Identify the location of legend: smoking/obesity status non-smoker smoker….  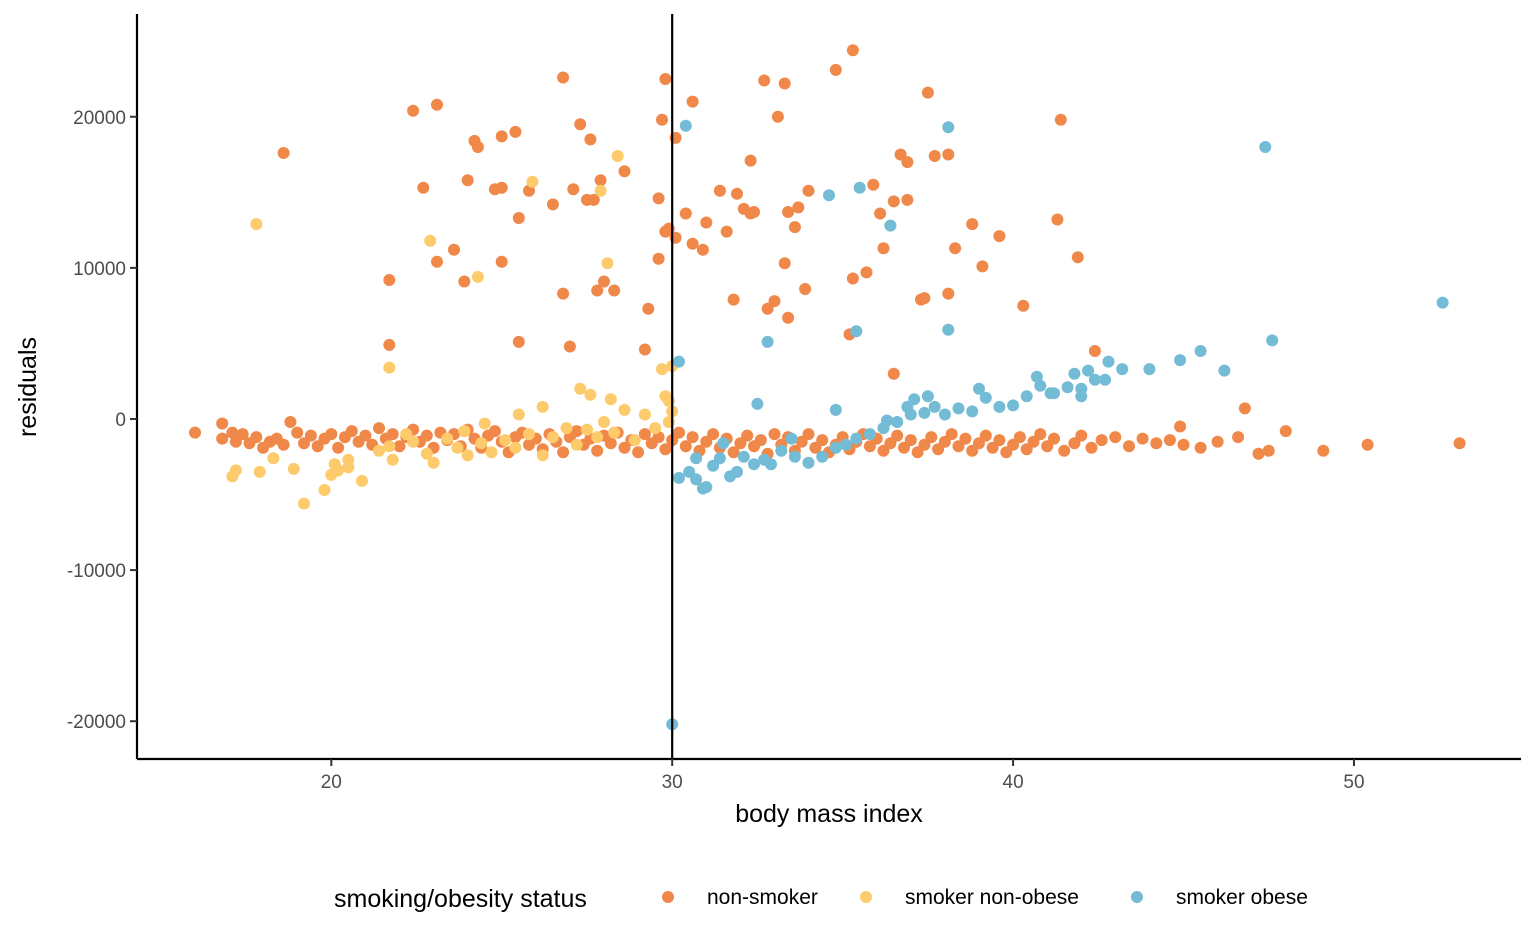
(821, 899).